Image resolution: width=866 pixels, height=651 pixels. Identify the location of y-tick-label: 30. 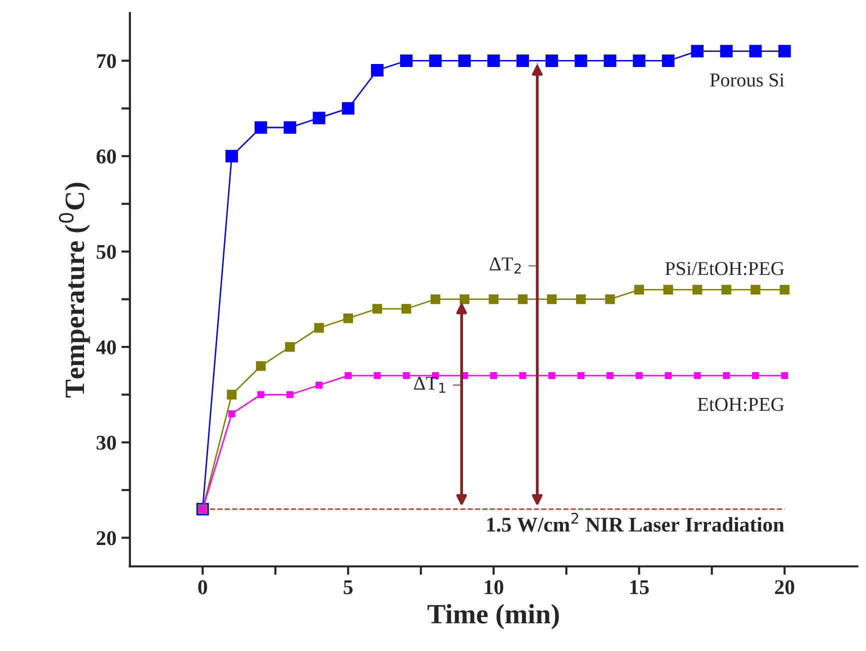
(106, 443).